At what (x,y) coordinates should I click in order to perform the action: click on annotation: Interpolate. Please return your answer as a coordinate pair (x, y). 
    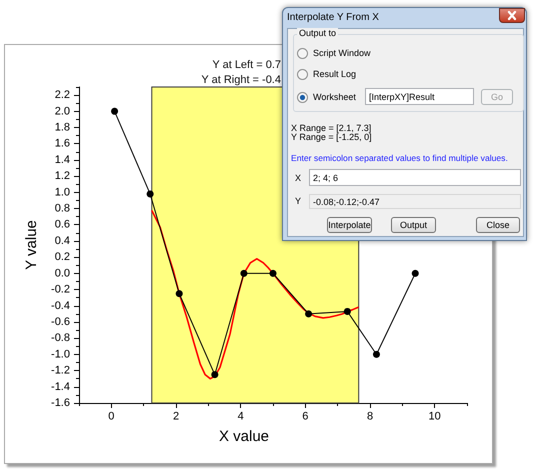
    Looking at the image, I should click on (349, 225).